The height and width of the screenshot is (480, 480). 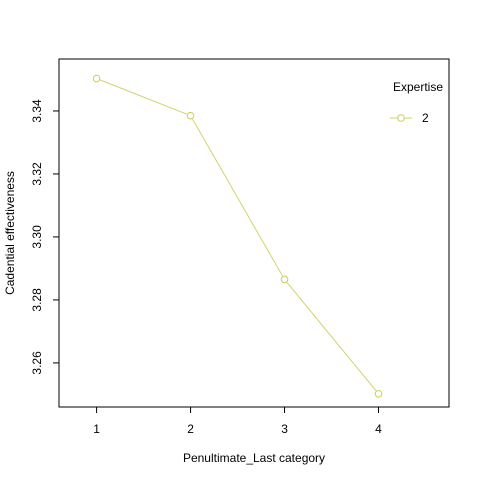 I want to click on y-axis: 3.26 3.28 3.30 3.32 3.34, so click(x=44, y=237).